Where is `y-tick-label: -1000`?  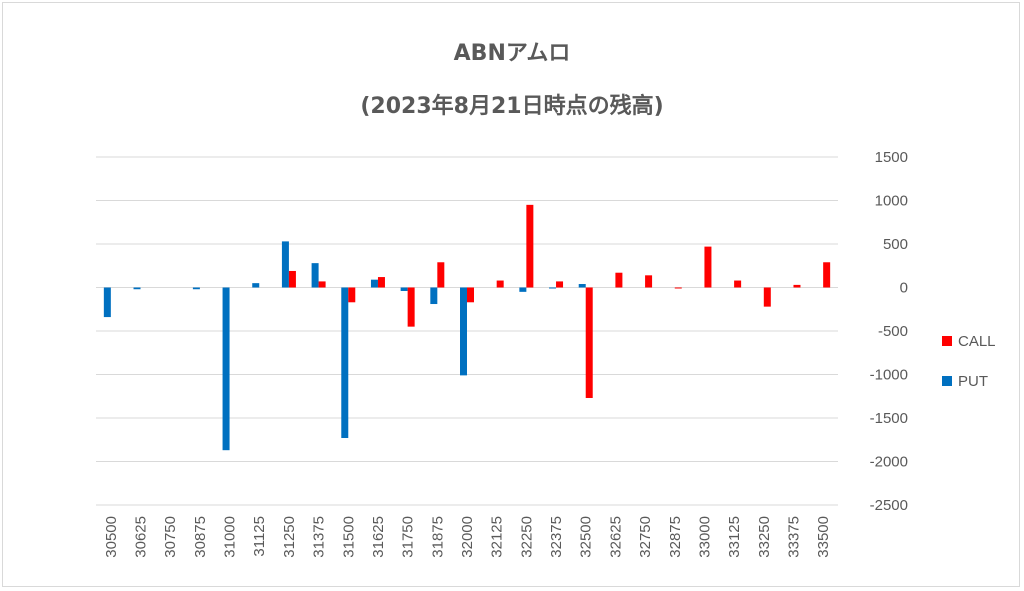 y-tick-label: -1000 is located at coordinates (889, 375).